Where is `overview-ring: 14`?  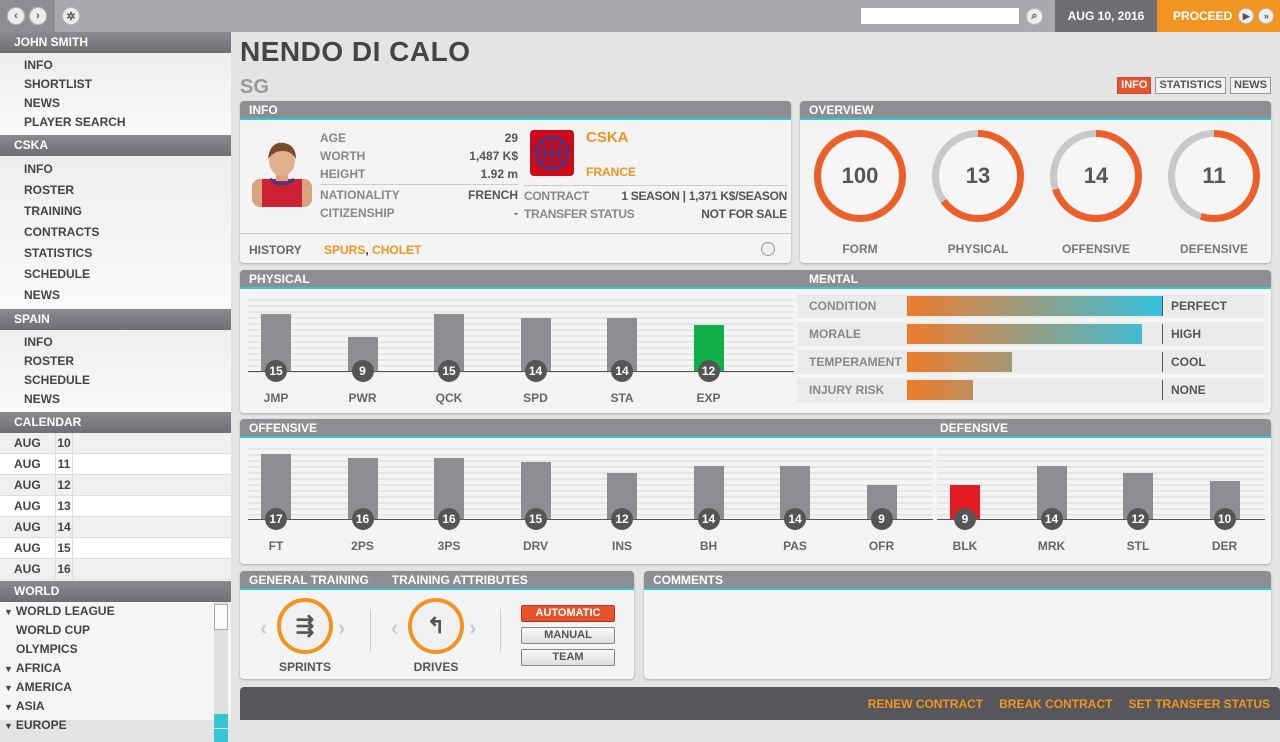 overview-ring: 14 is located at coordinates (1096, 176).